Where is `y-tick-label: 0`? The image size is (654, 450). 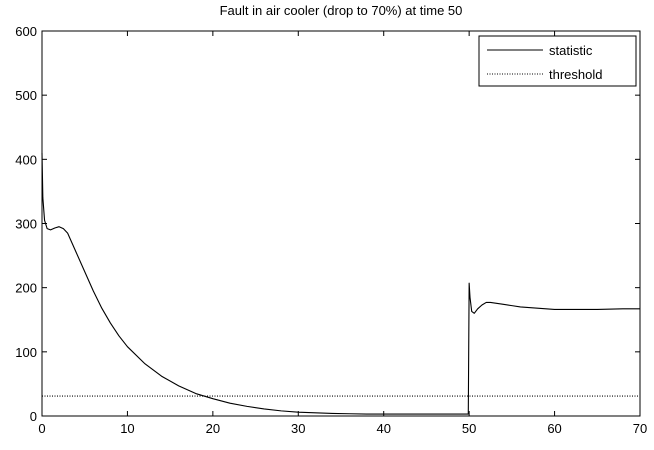 y-tick-label: 0 is located at coordinates (33, 416).